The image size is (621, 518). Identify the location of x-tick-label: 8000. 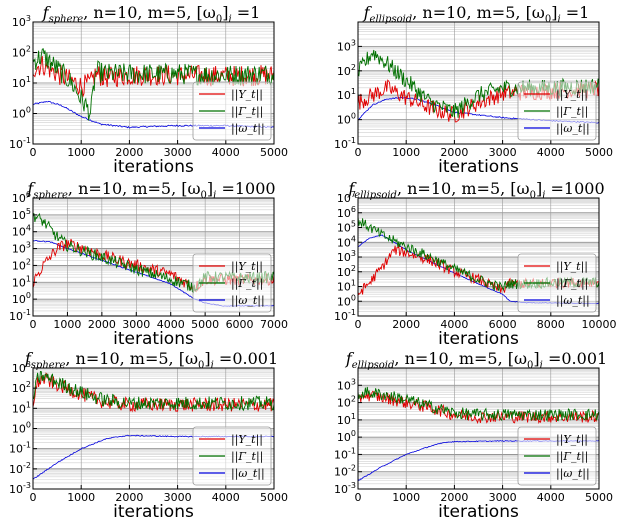
(551, 324).